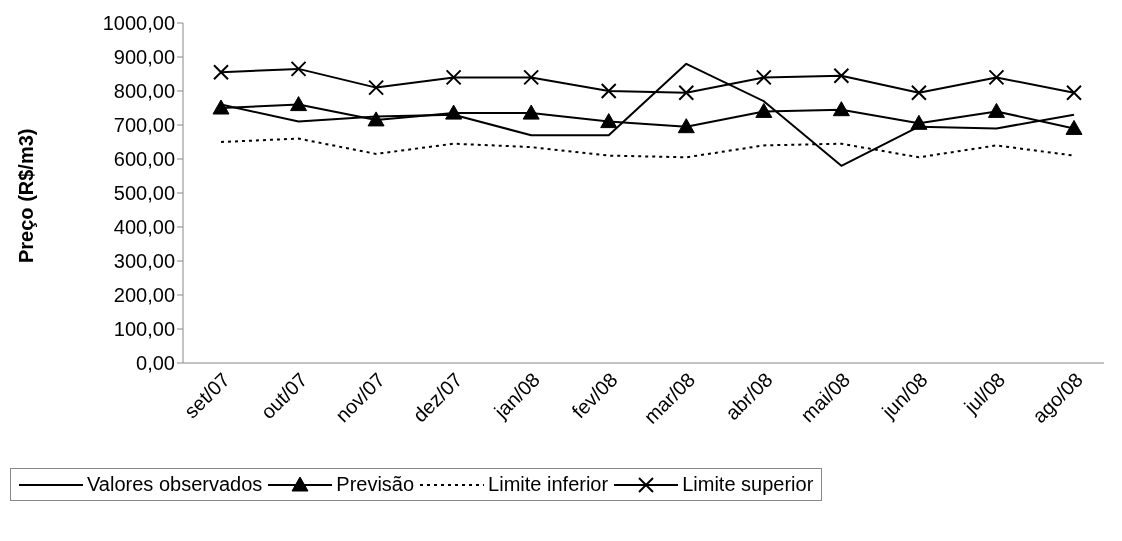 The image size is (1122, 541). Describe the element at coordinates (144, 329) in the screenshot. I see `y-tick-label: 100,00` at that location.